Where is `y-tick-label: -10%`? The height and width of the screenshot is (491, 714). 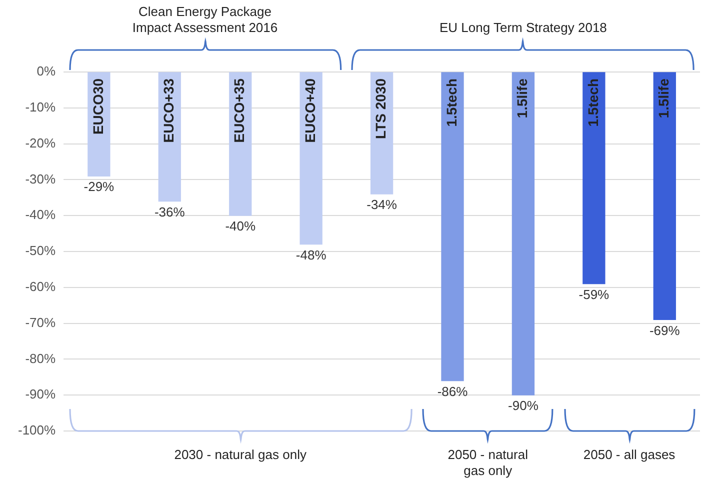 y-tick-label: -10% is located at coordinates (40, 106).